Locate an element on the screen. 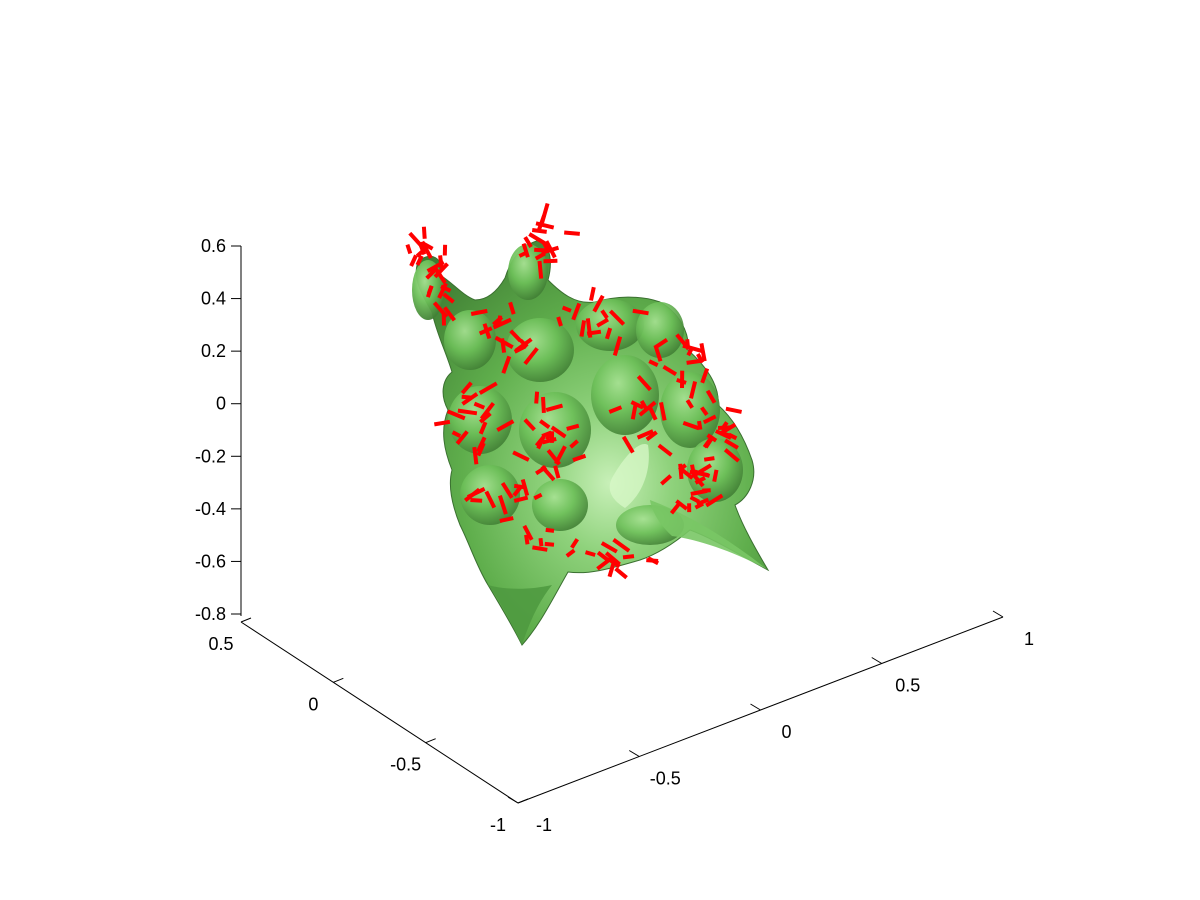 The image size is (1200, 900). z-axis-ticks: -0.8 -0.6 -0.4 -0.2 0 0.2 0.4 0.6 is located at coordinates (218, 430).